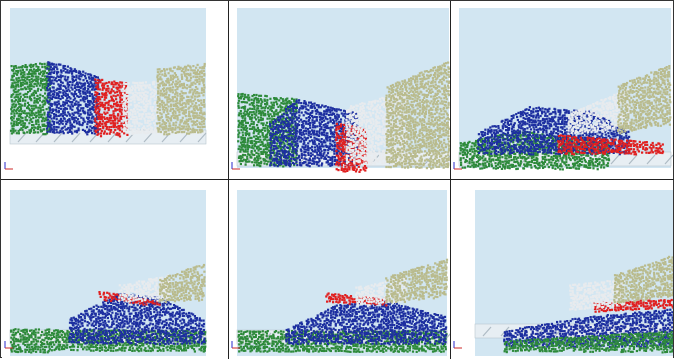  I want to click on grid-divider-h1, so click(337, 179).